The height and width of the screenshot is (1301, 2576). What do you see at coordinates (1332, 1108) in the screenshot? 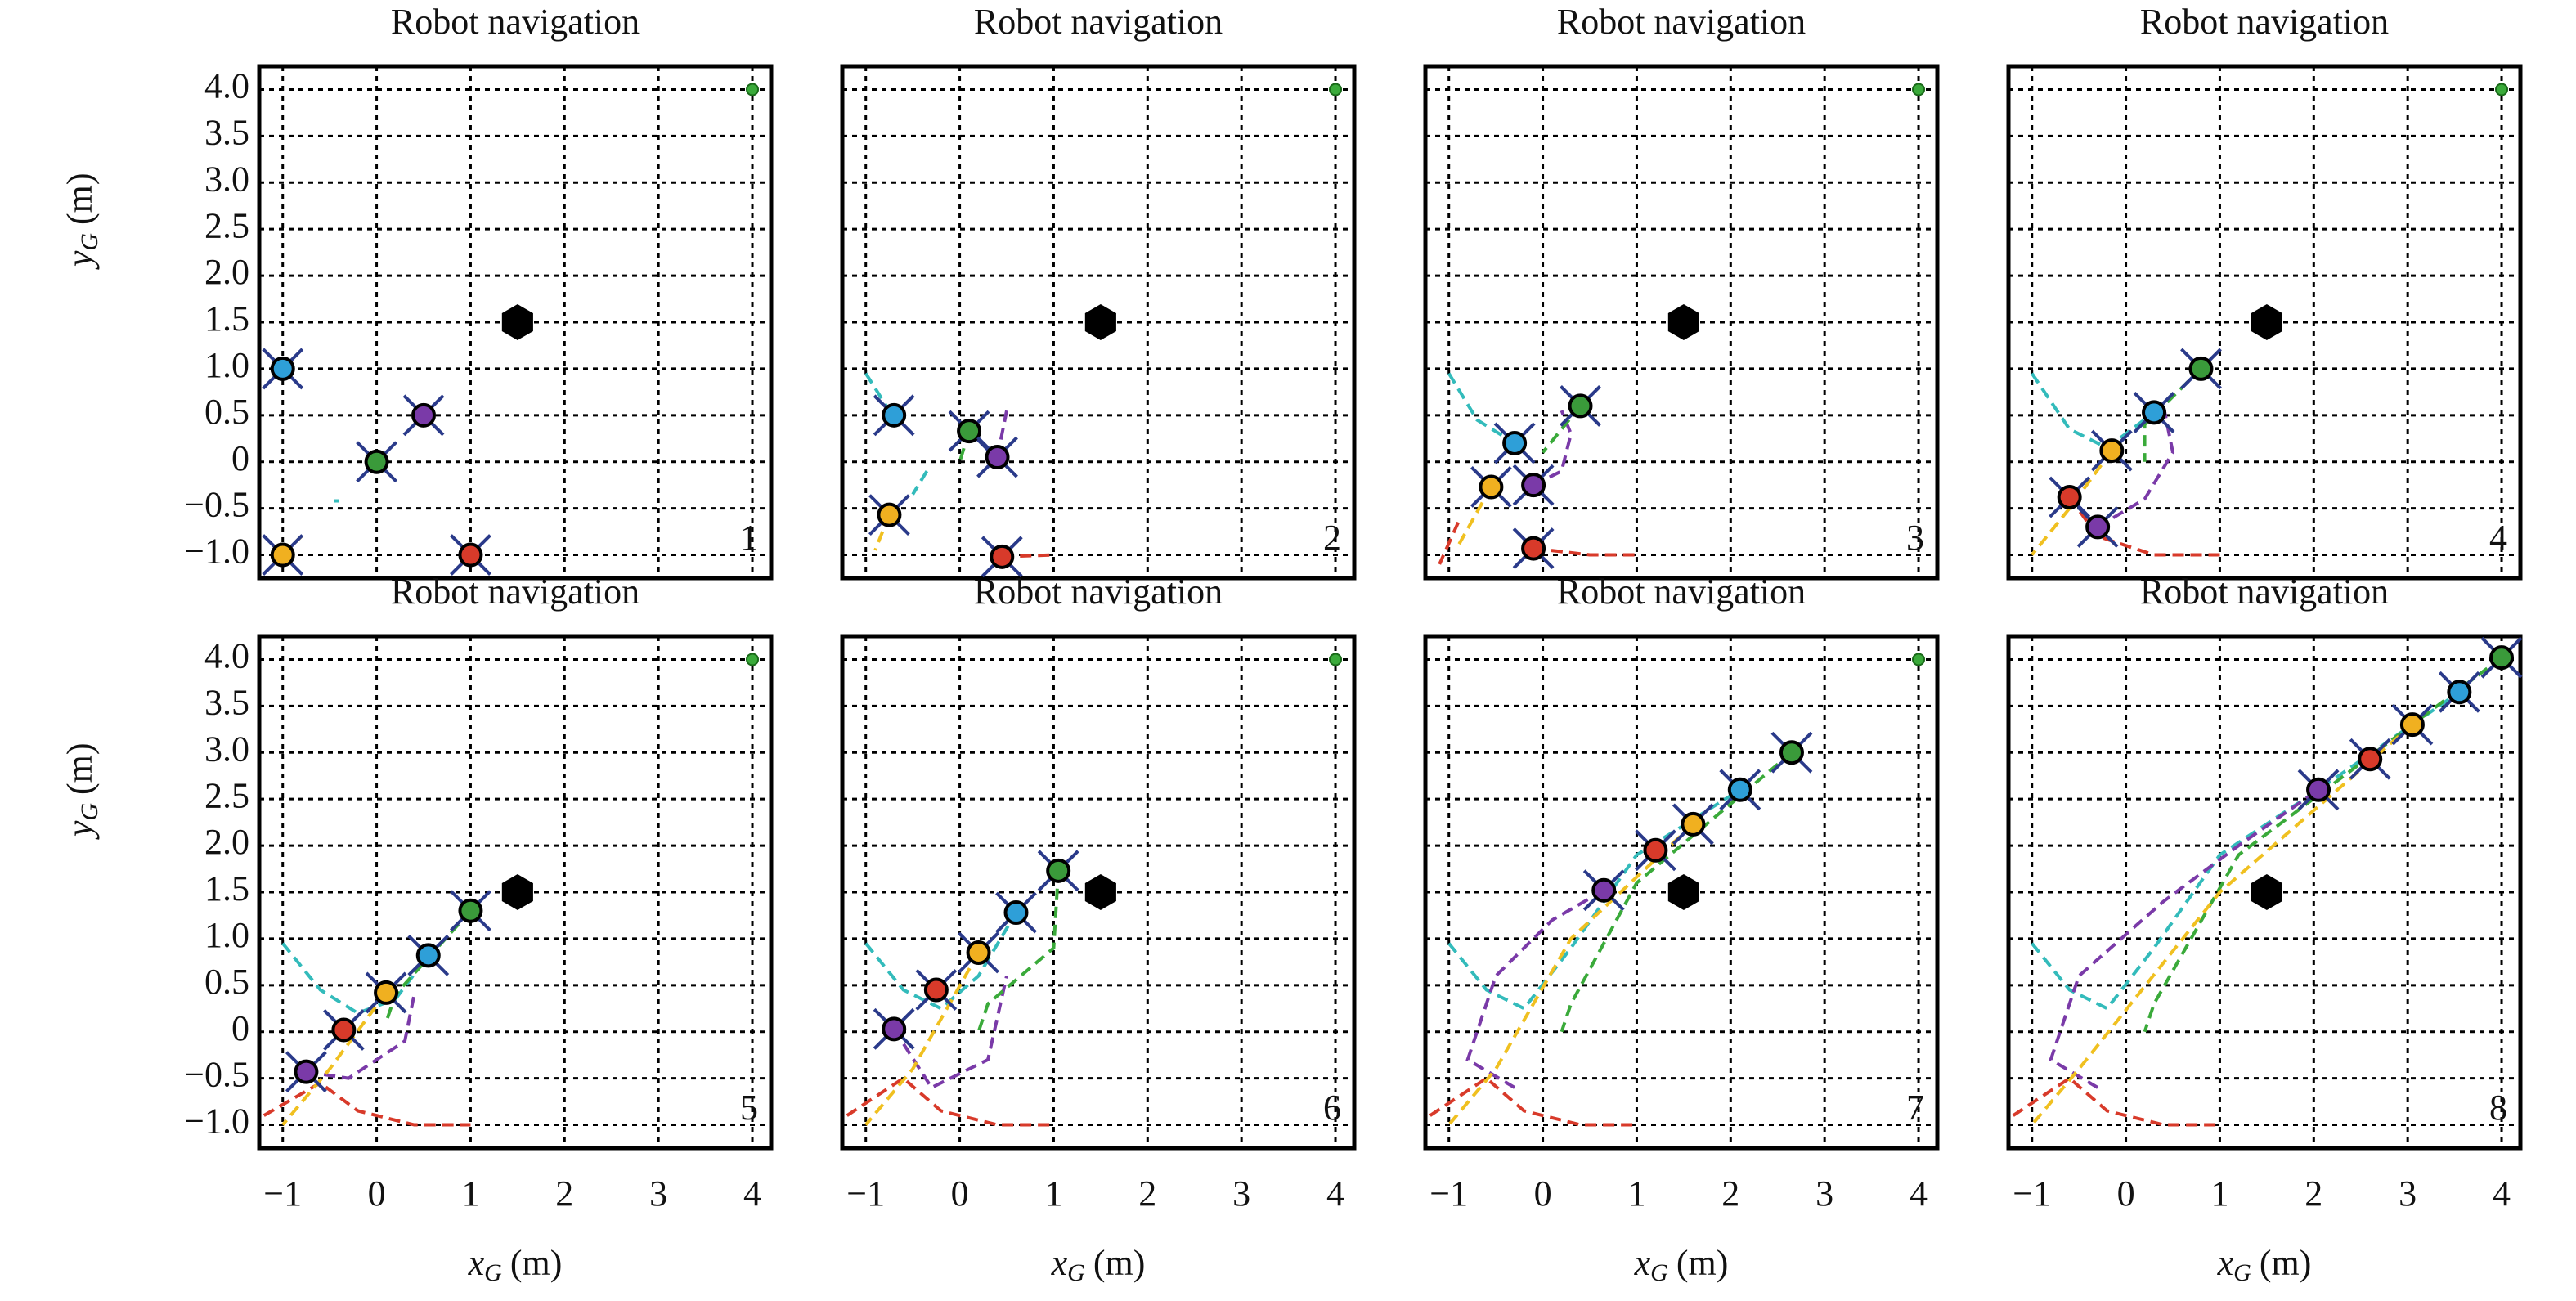
I see `panel-number: 6` at bounding box center [1332, 1108].